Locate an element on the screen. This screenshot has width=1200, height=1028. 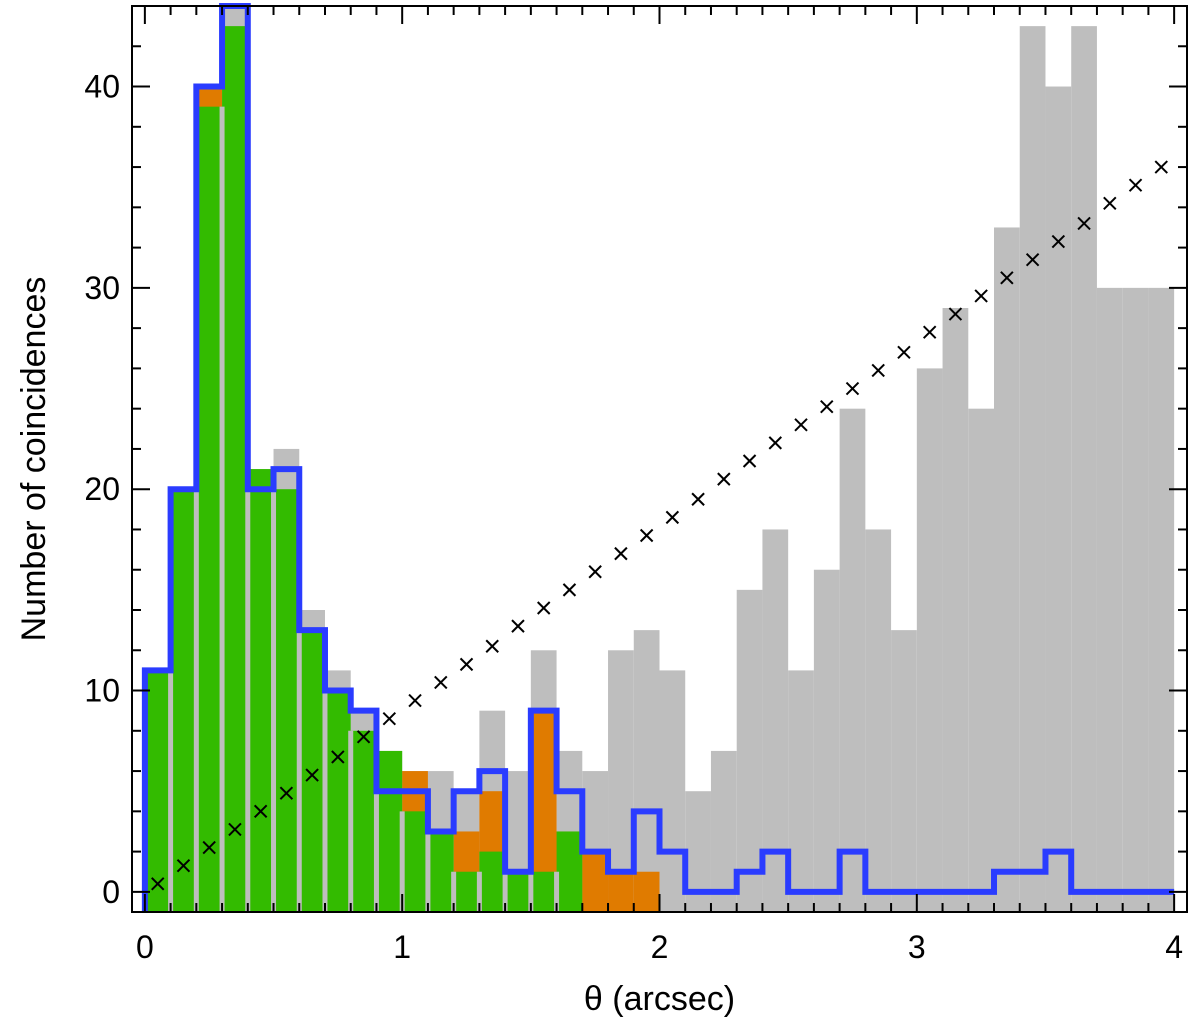
y-tick-label: 20 is located at coordinates (102, 489).